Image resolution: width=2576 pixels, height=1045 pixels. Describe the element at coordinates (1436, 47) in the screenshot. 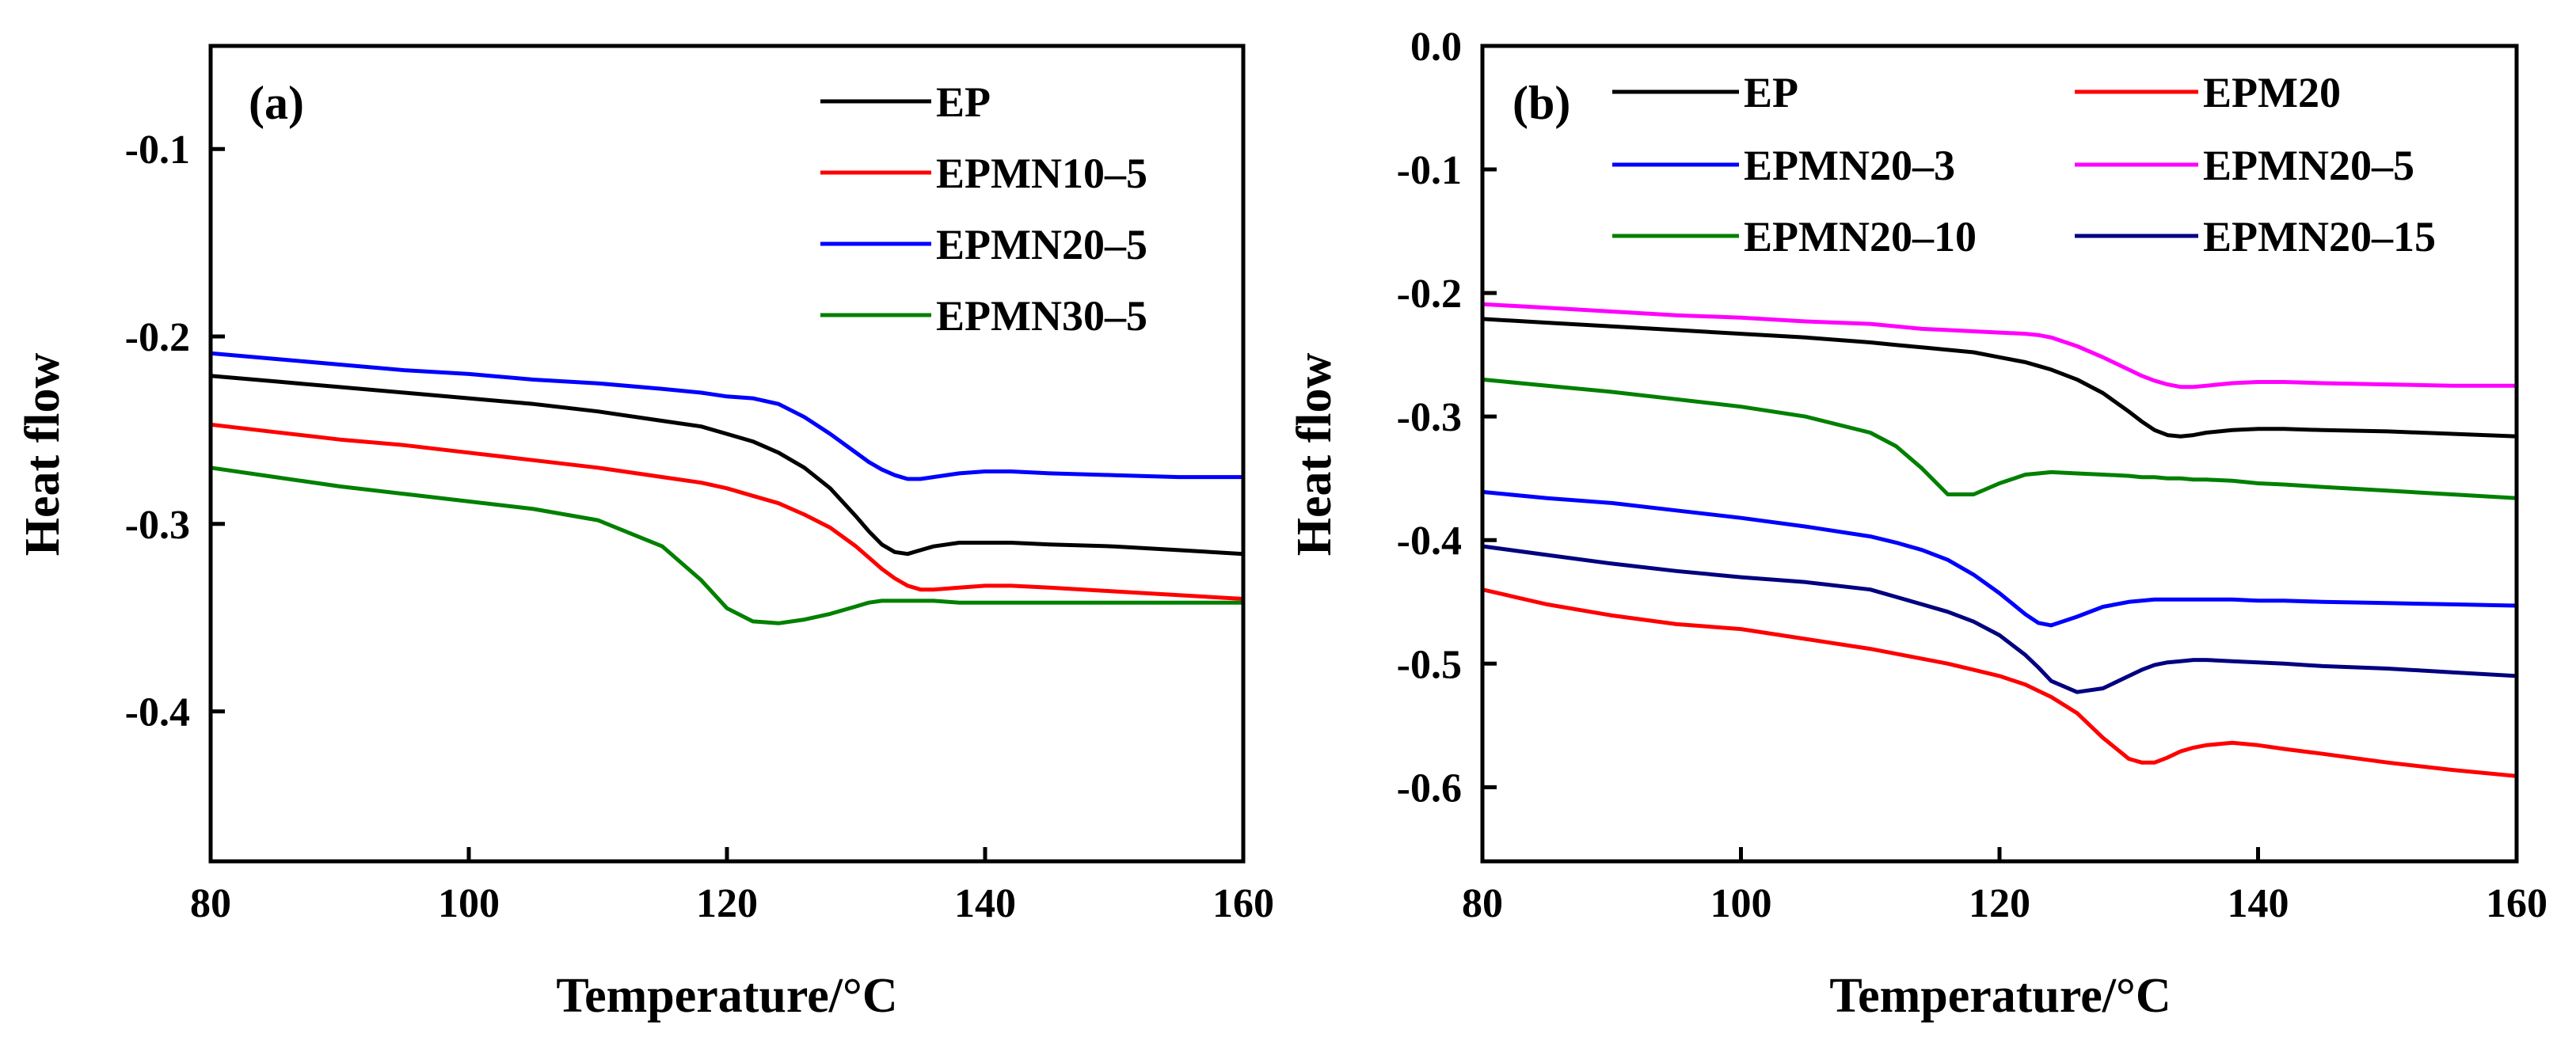

I see `y-tick-label: 0.0` at that location.